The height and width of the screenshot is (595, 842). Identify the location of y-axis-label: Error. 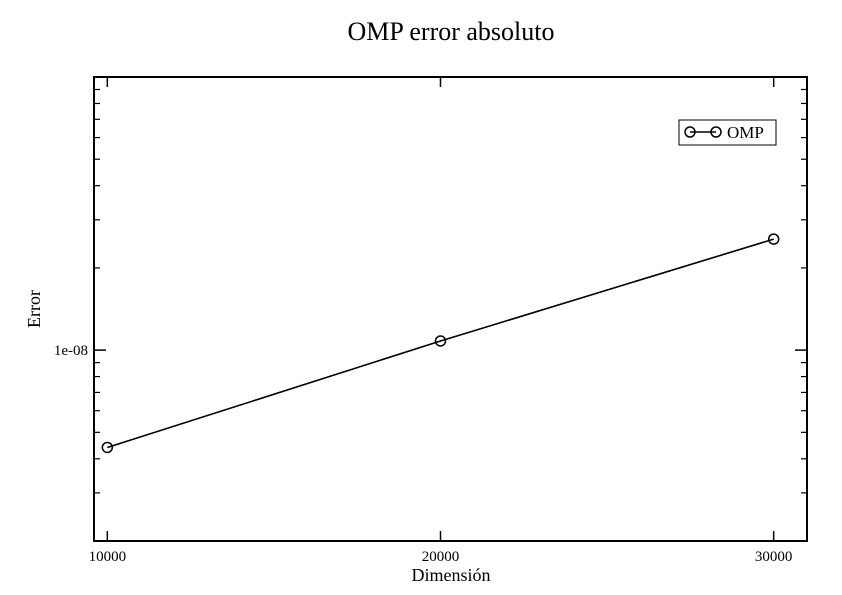
(34, 309).